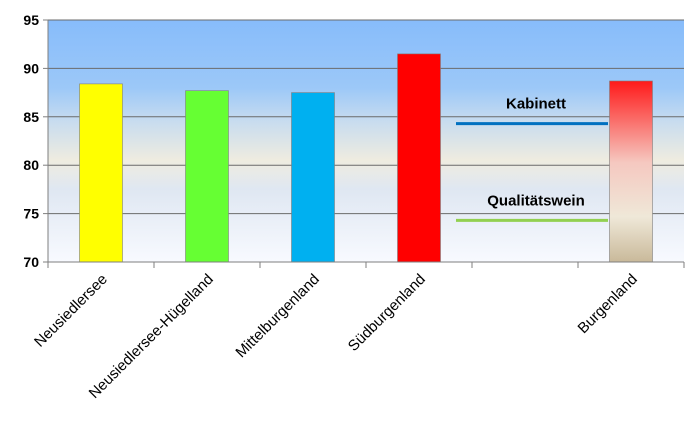  What do you see at coordinates (277, 316) in the screenshot?
I see `x-category-label: Mittelburgenland` at bounding box center [277, 316].